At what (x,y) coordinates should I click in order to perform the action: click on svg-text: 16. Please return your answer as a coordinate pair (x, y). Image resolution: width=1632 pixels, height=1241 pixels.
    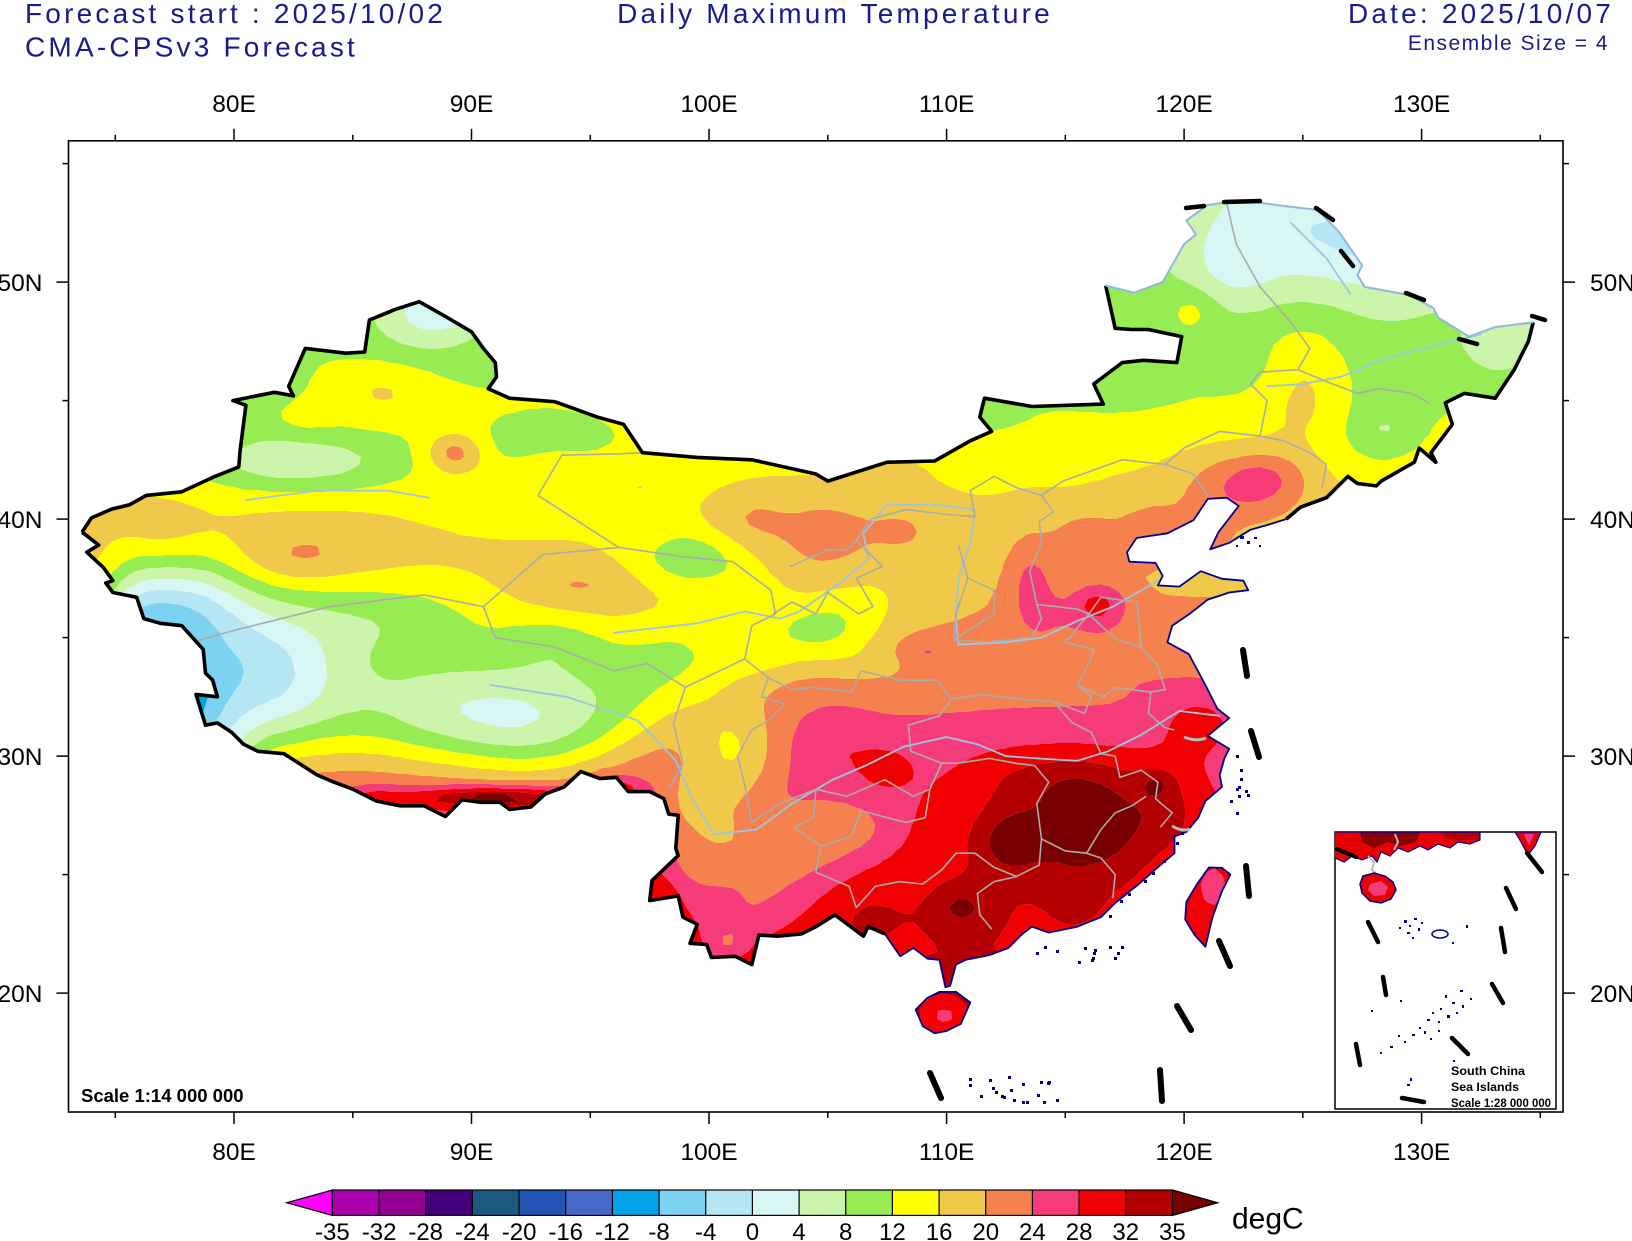
    Looking at the image, I should click on (939, 1230).